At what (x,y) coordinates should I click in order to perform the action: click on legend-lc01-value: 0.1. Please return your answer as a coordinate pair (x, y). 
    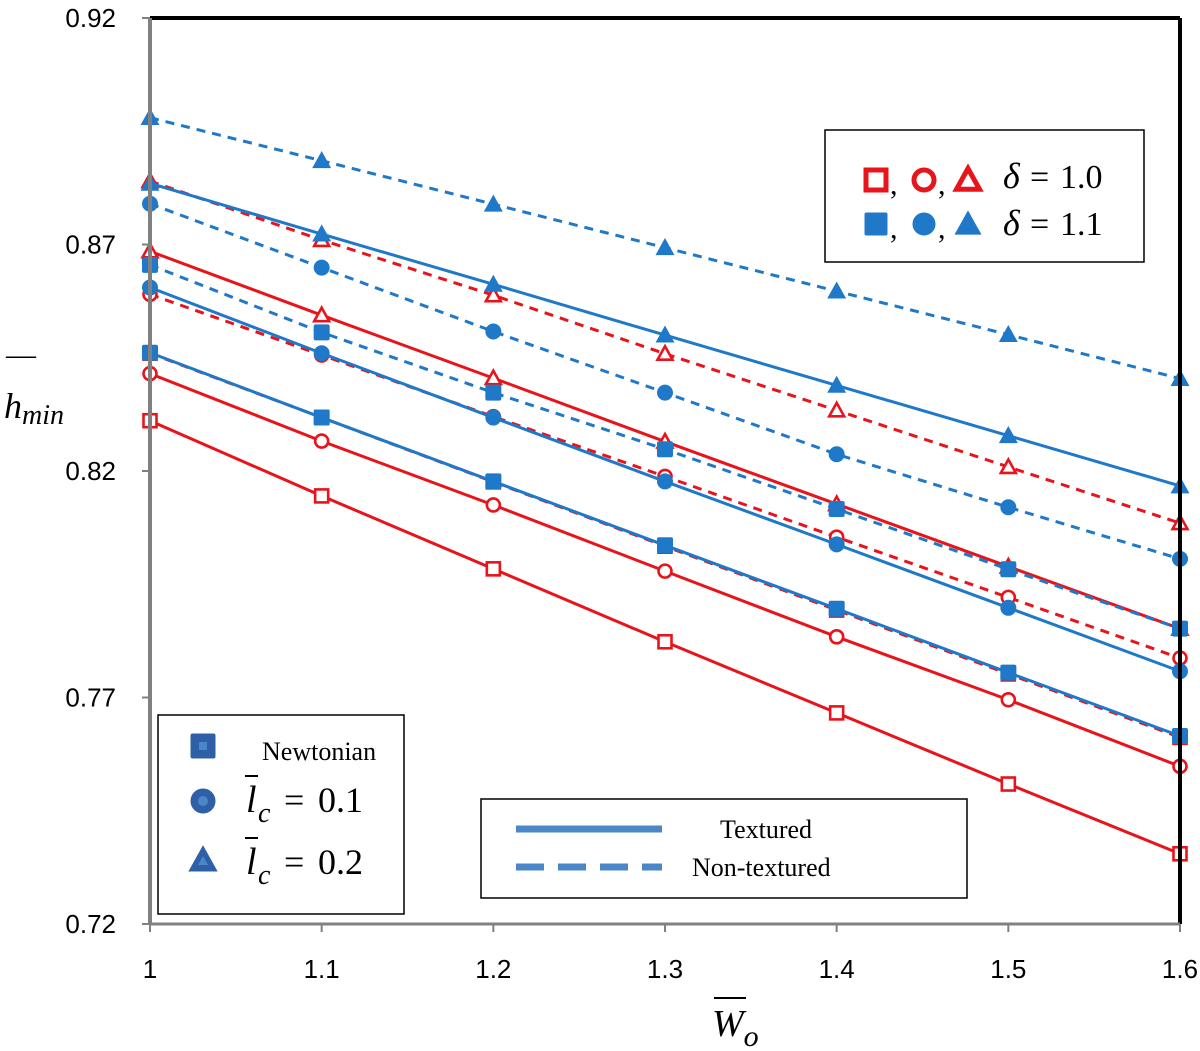
    Looking at the image, I should click on (340, 800).